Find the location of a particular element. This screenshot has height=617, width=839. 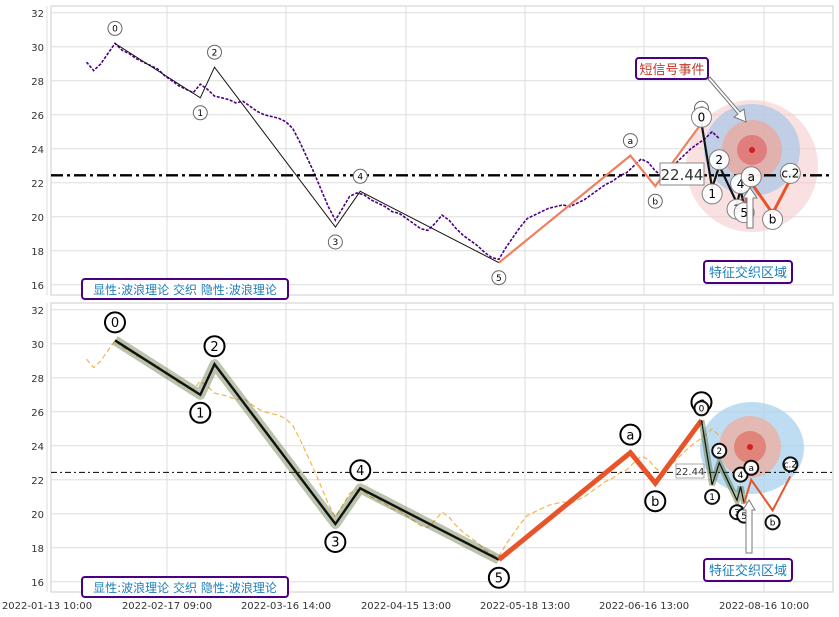

top-y-tick-labels: 16 18 20 22 24 26 28 30 32 is located at coordinates (37, 150).